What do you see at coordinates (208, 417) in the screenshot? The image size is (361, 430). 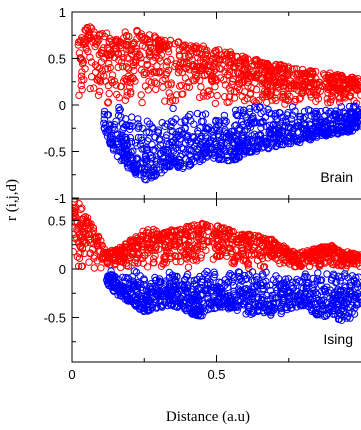 I see `x-axis-title: Distance (a.u)` at bounding box center [208, 417].